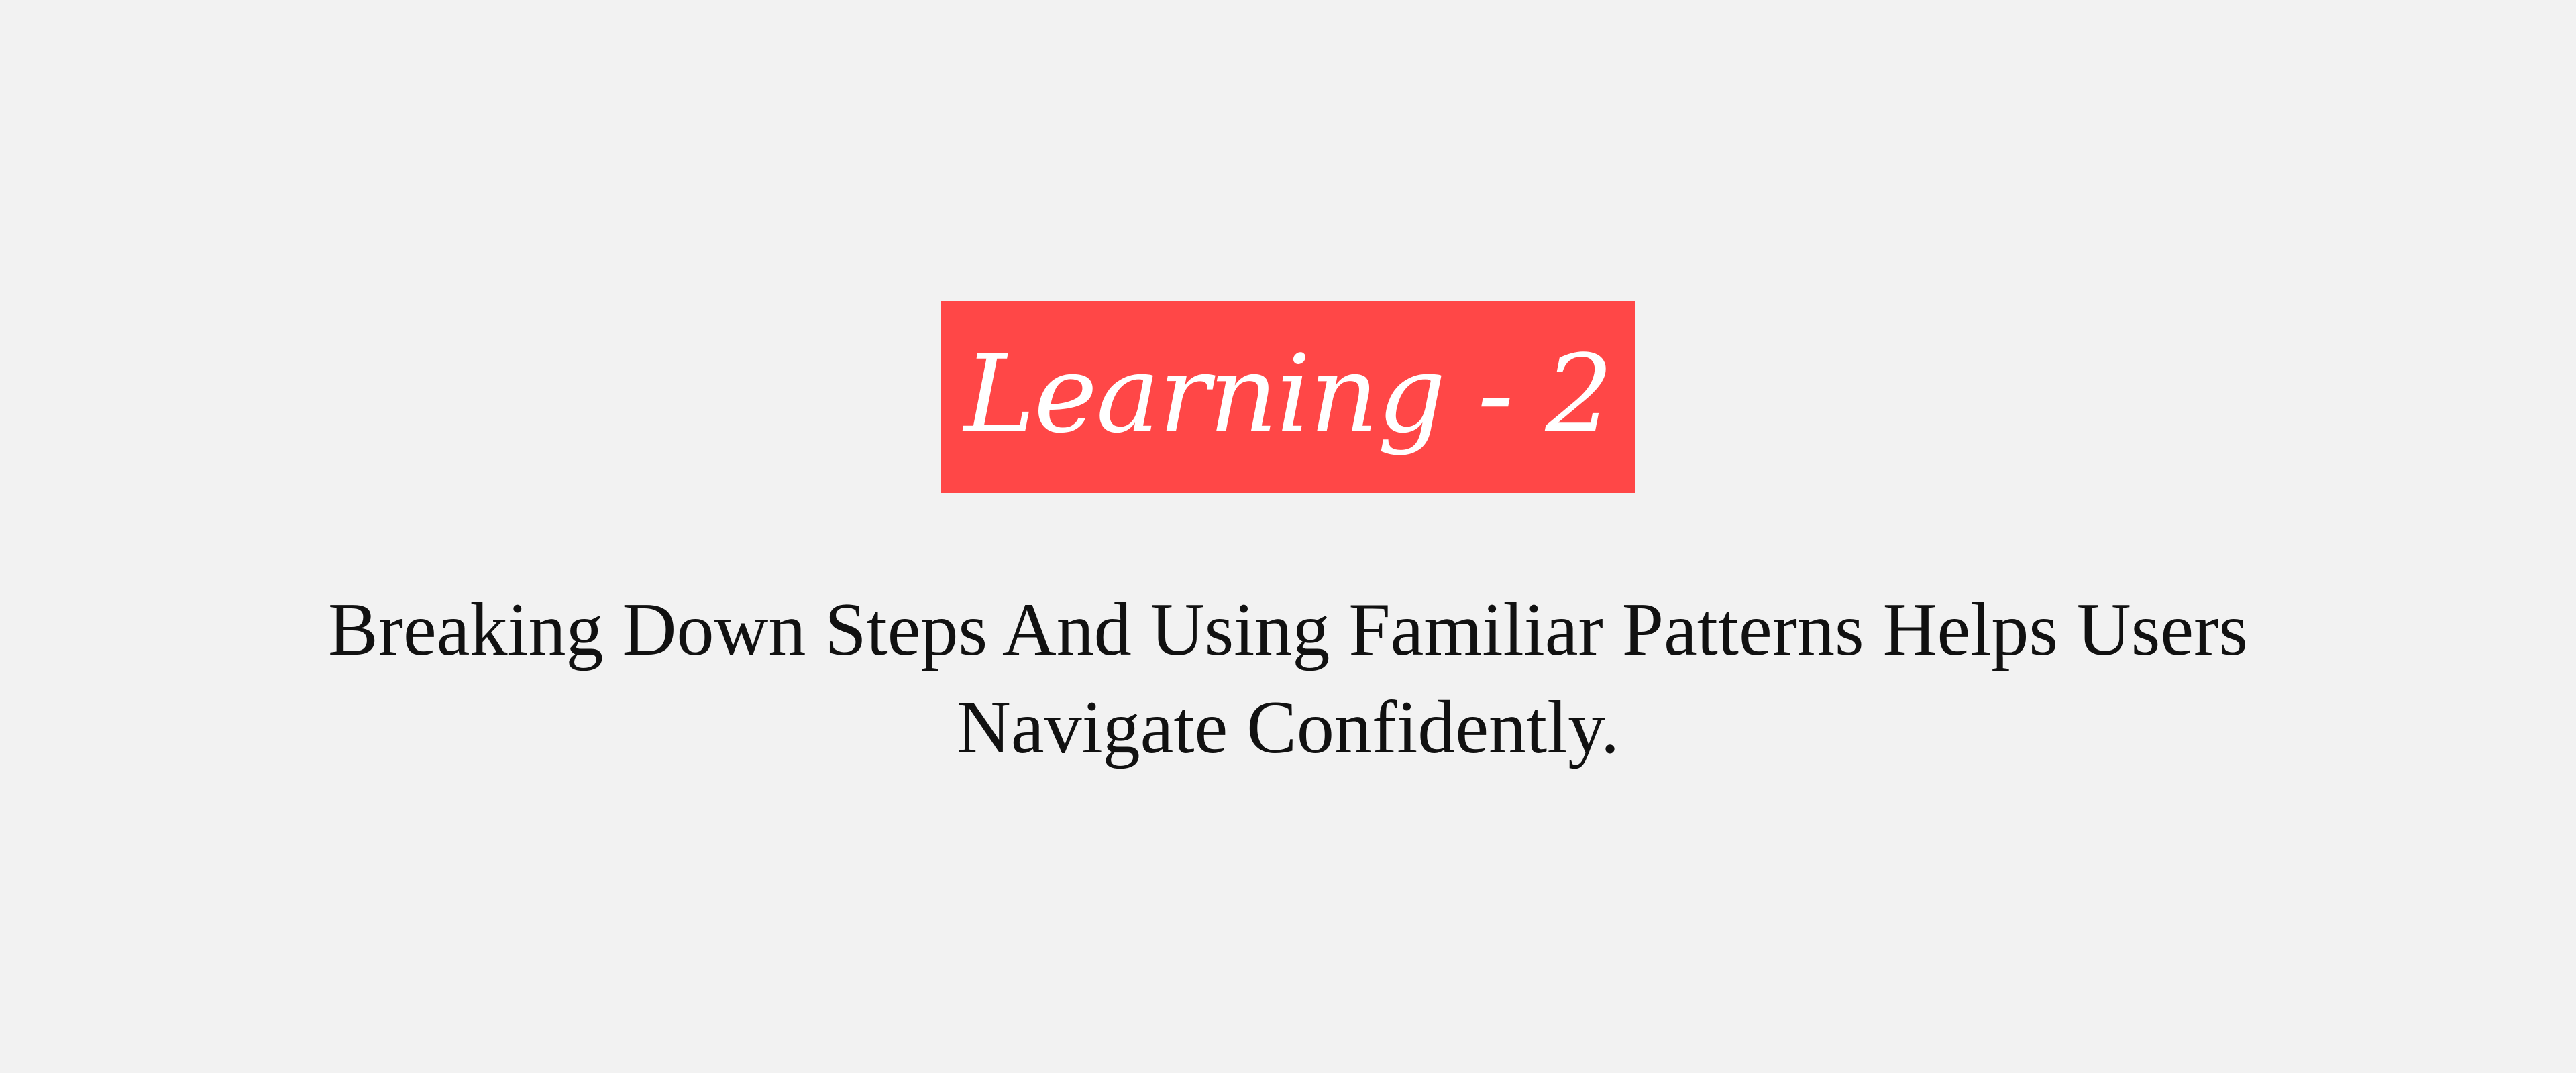 The height and width of the screenshot is (1073, 2576). I want to click on title-badge: Learning - 2, so click(1288, 397).